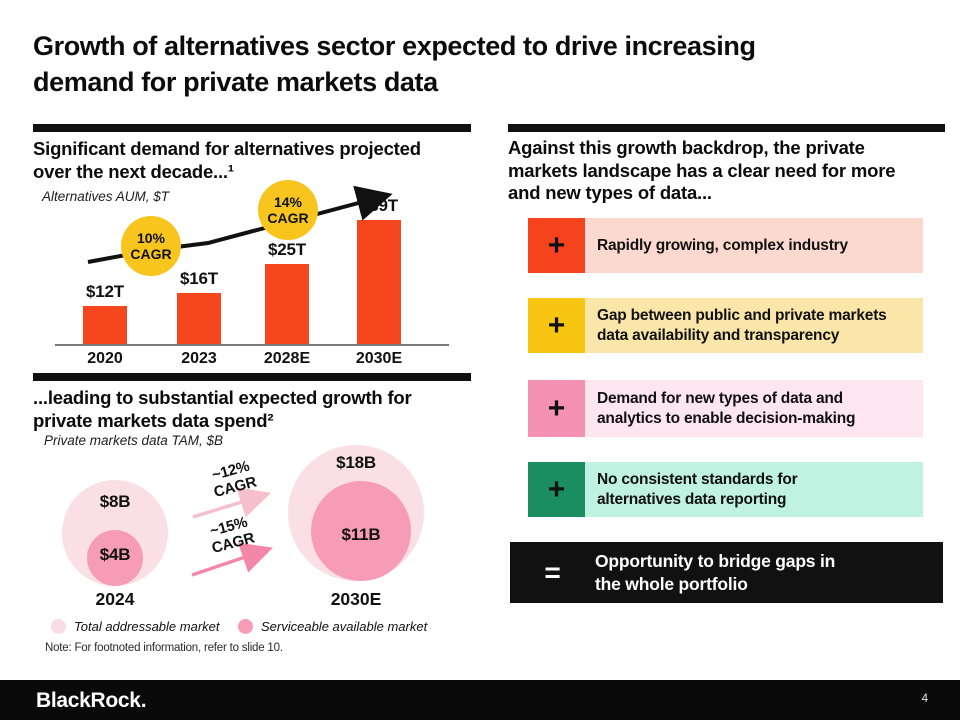 Image resolution: width=960 pixels, height=720 pixels. Describe the element at coordinates (240, 224) in the screenshot. I see `growth-trend-arrow` at that location.